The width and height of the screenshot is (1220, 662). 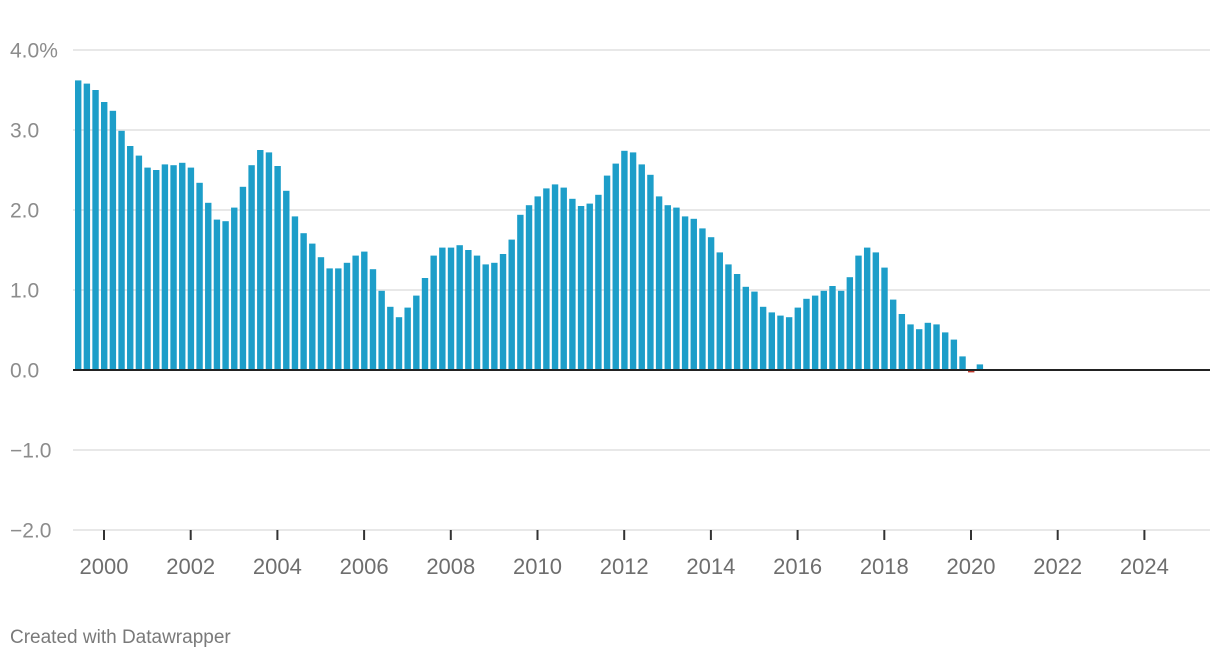 What do you see at coordinates (537, 566) in the screenshot?
I see `x-tick-label: 2010` at bounding box center [537, 566].